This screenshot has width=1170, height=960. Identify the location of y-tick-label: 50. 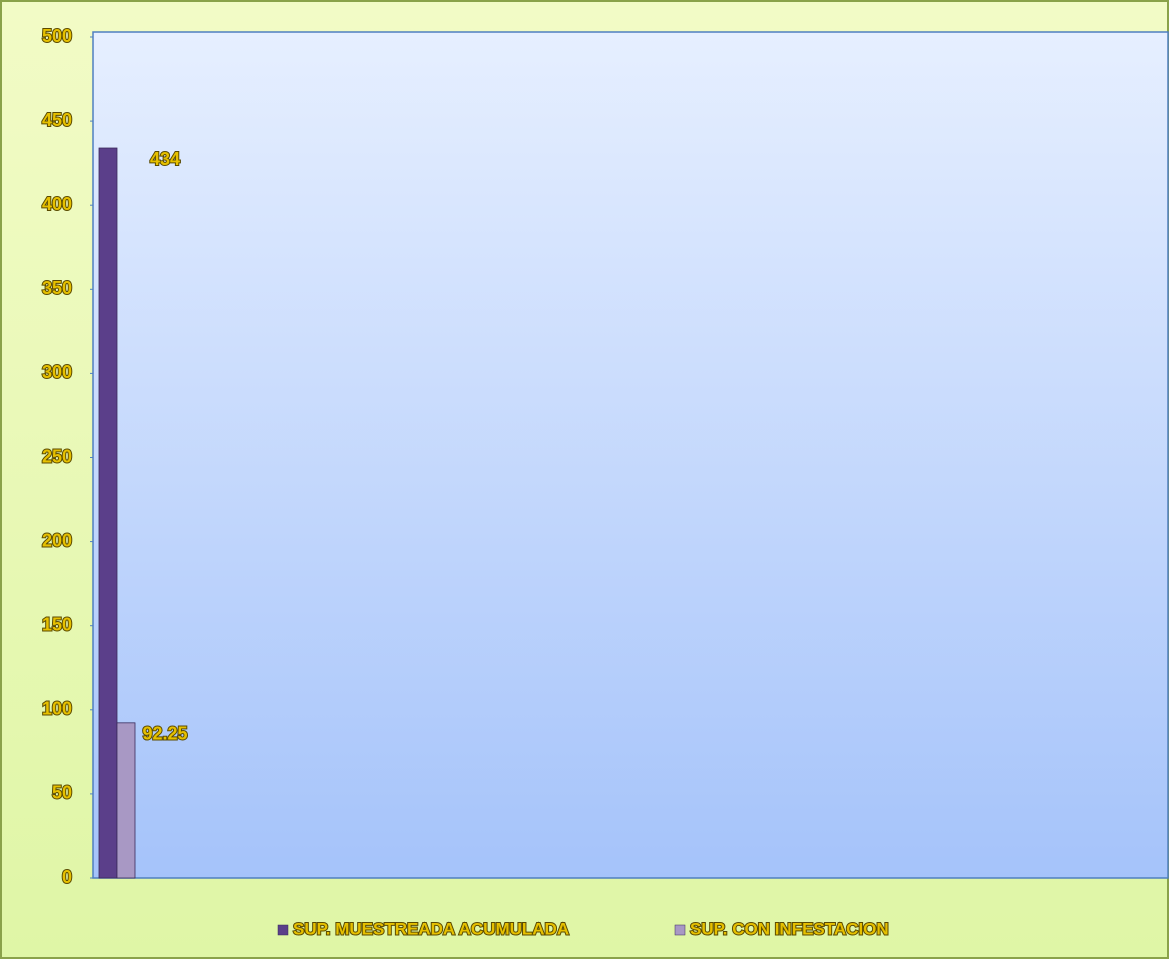
(62, 793).